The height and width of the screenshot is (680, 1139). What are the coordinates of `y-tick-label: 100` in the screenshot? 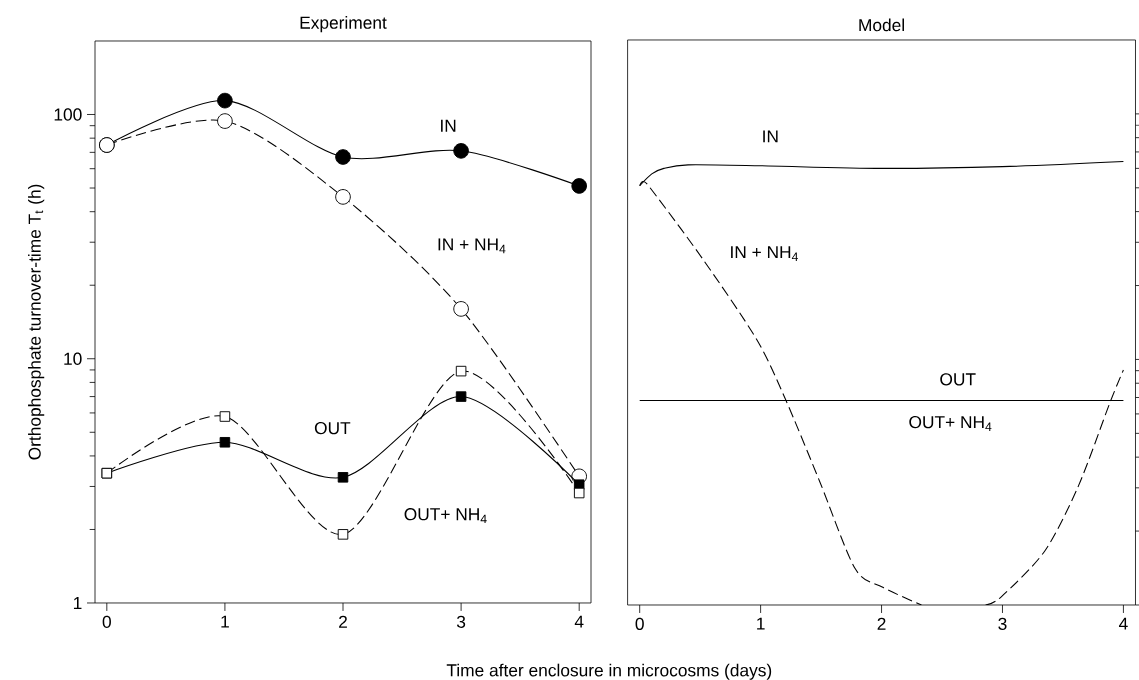 It's located at (68, 114).